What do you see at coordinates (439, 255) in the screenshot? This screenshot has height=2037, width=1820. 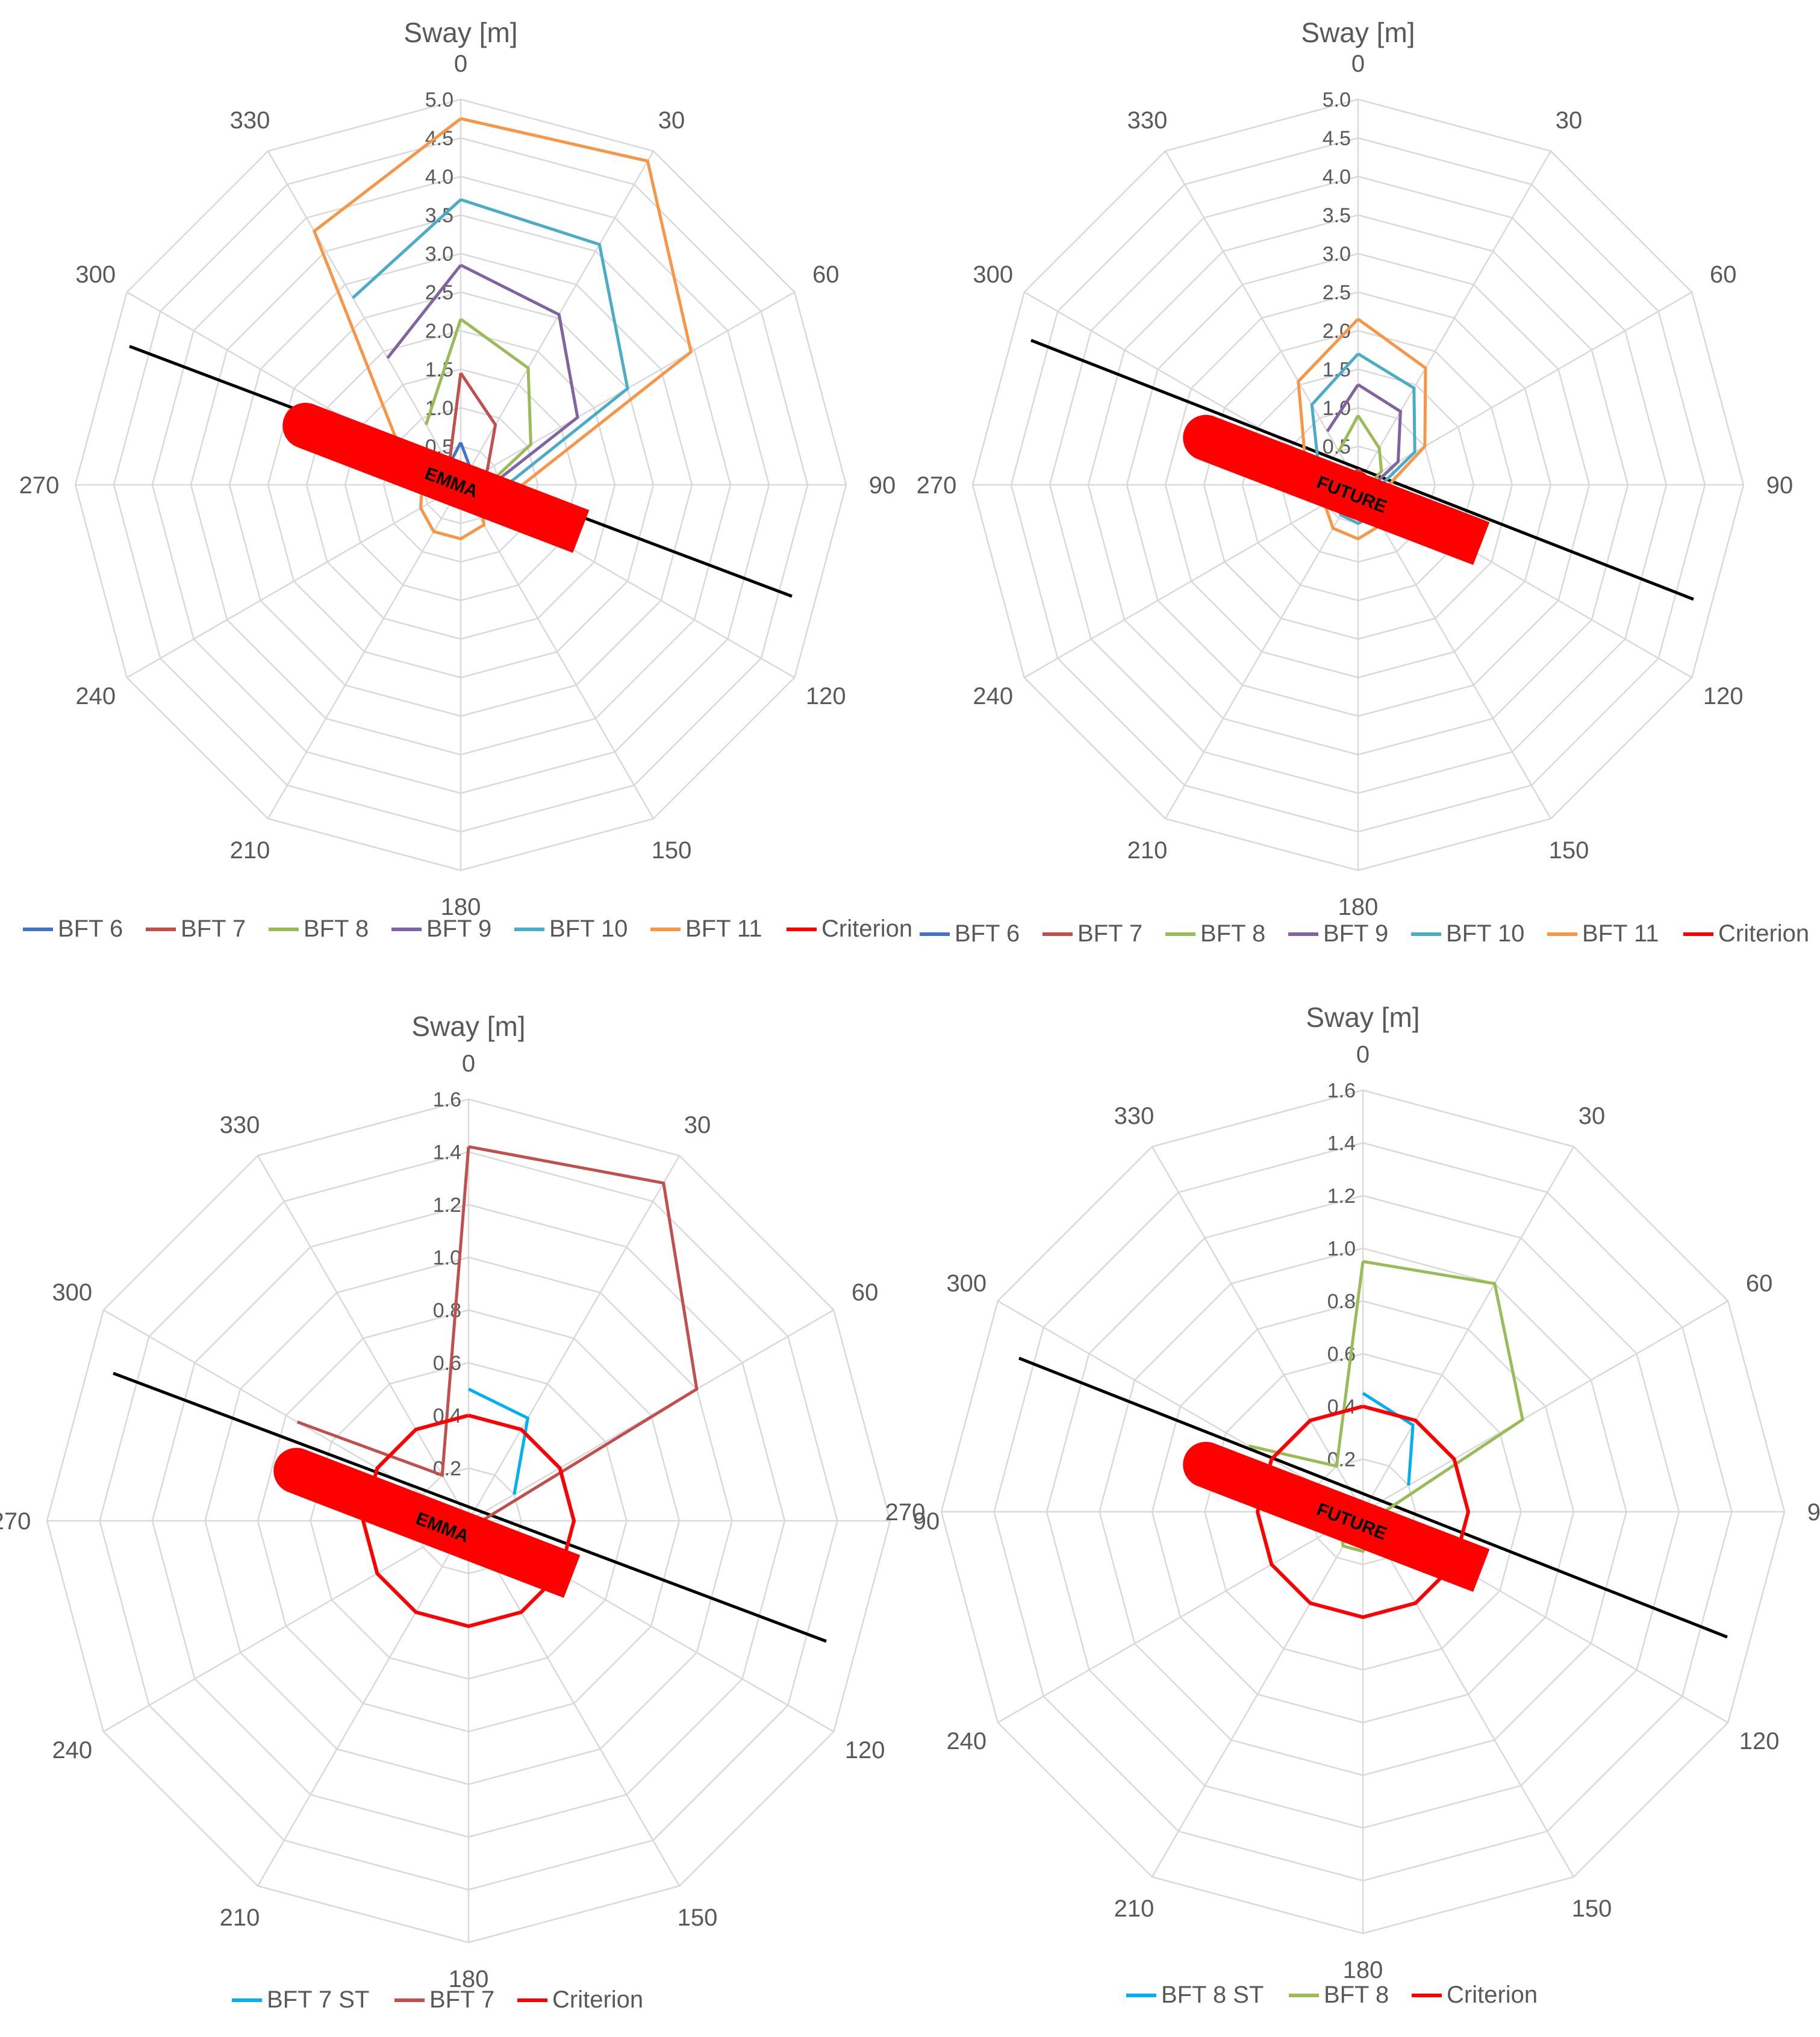 I see `radial-tick-label: 3.0` at bounding box center [439, 255].